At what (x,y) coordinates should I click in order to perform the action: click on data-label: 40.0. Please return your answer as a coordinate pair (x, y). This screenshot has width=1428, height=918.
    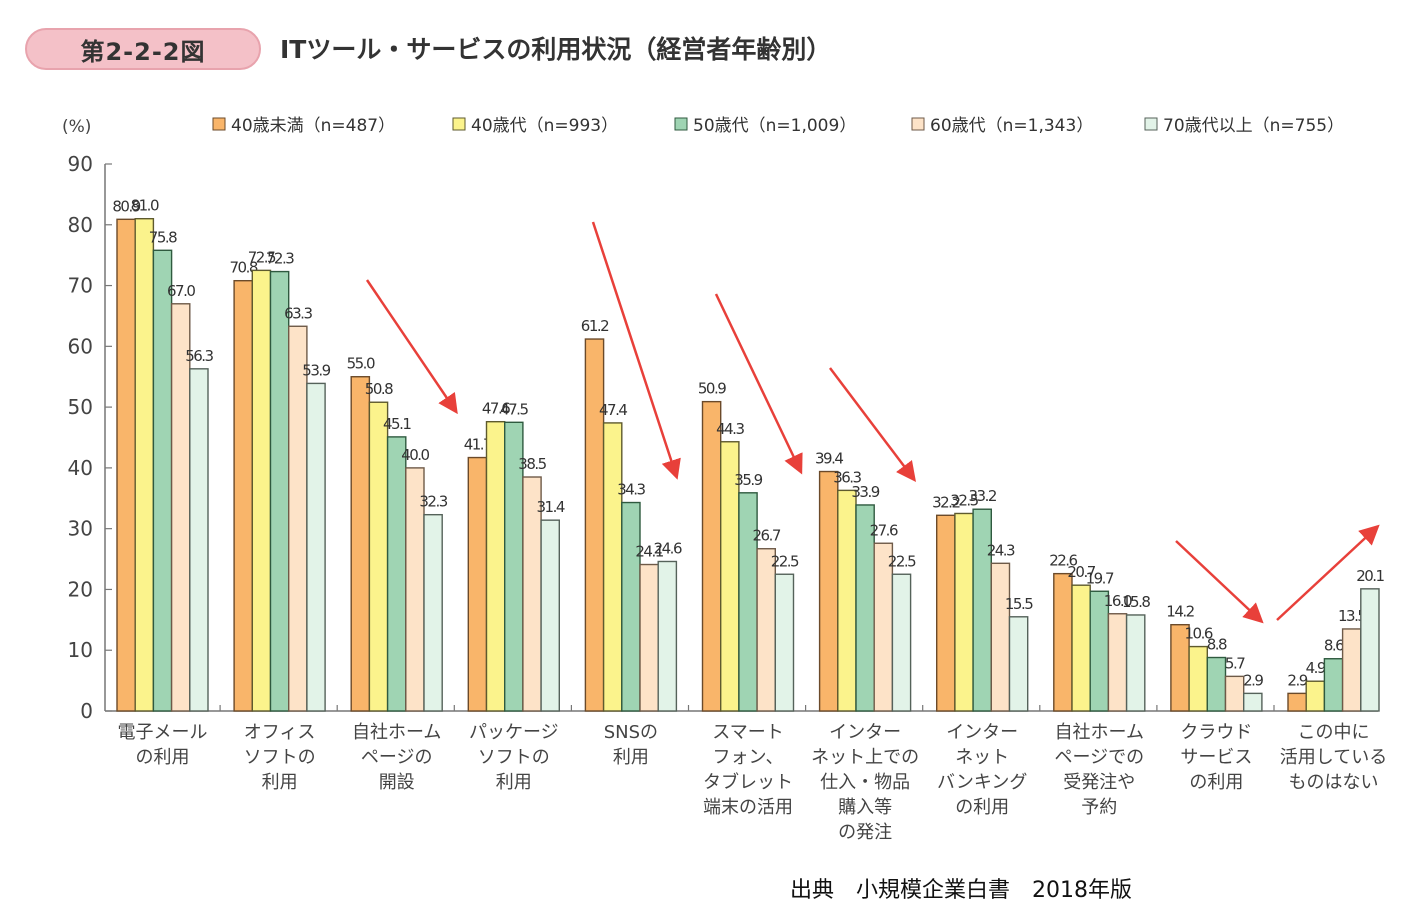
    Looking at the image, I should click on (415, 455).